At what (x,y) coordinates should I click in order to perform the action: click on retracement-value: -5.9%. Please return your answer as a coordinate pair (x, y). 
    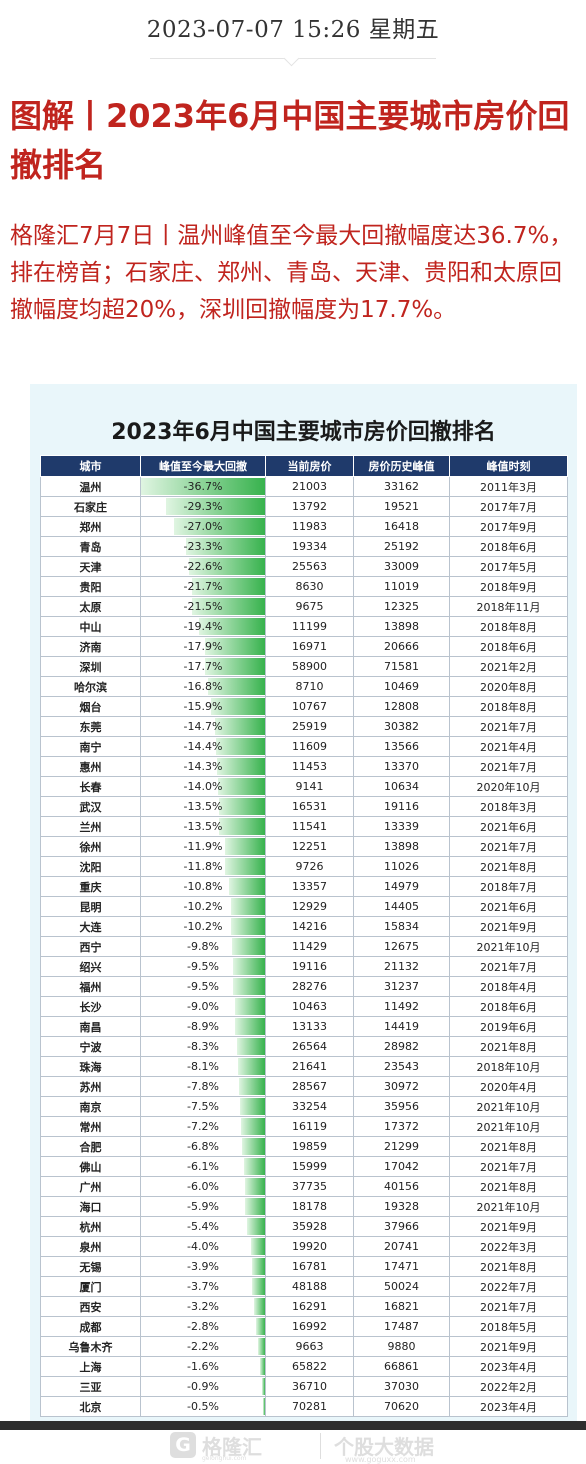
    Looking at the image, I should click on (203, 1206).